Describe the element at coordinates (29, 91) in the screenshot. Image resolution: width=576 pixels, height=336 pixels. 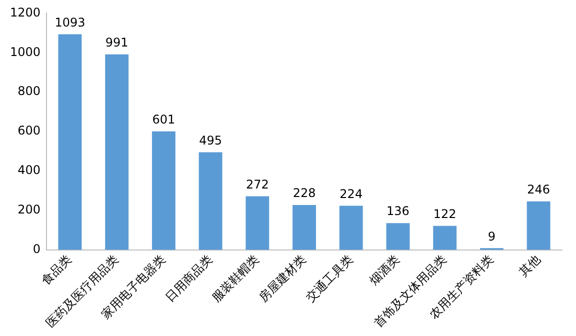
I see `y-tick-label: 800` at that location.